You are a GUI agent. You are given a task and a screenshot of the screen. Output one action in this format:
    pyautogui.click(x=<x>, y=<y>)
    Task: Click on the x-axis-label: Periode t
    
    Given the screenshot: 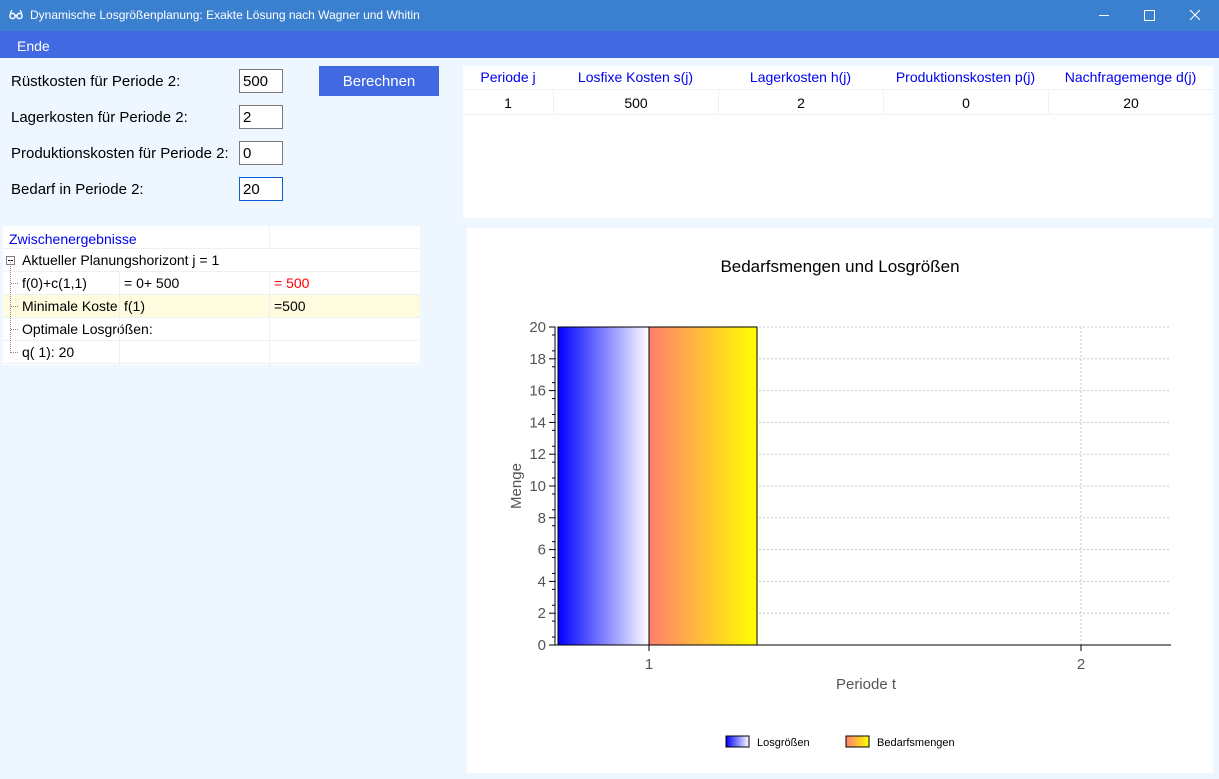 What is the action you would take?
    pyautogui.click(x=866, y=684)
    